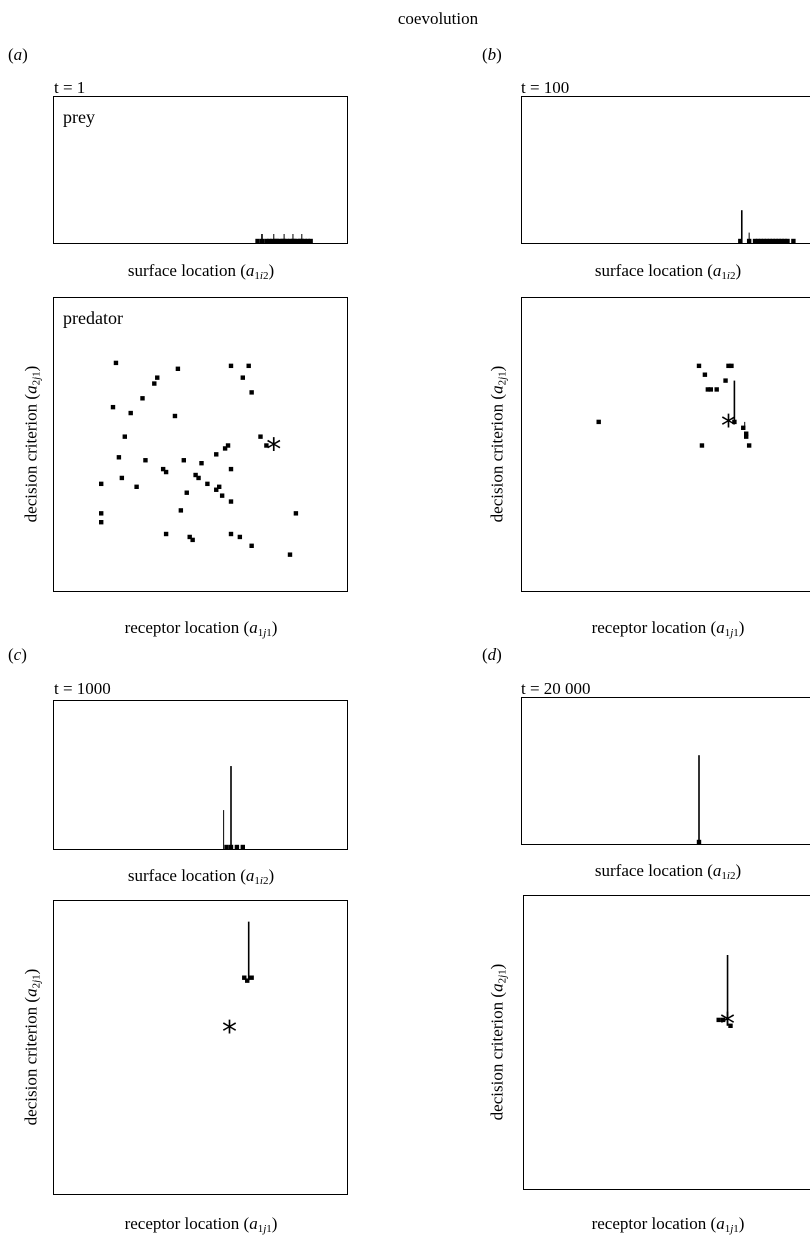  Describe the element at coordinates (492, 654) in the screenshot. I see `panel-d-letter: (d)` at that location.